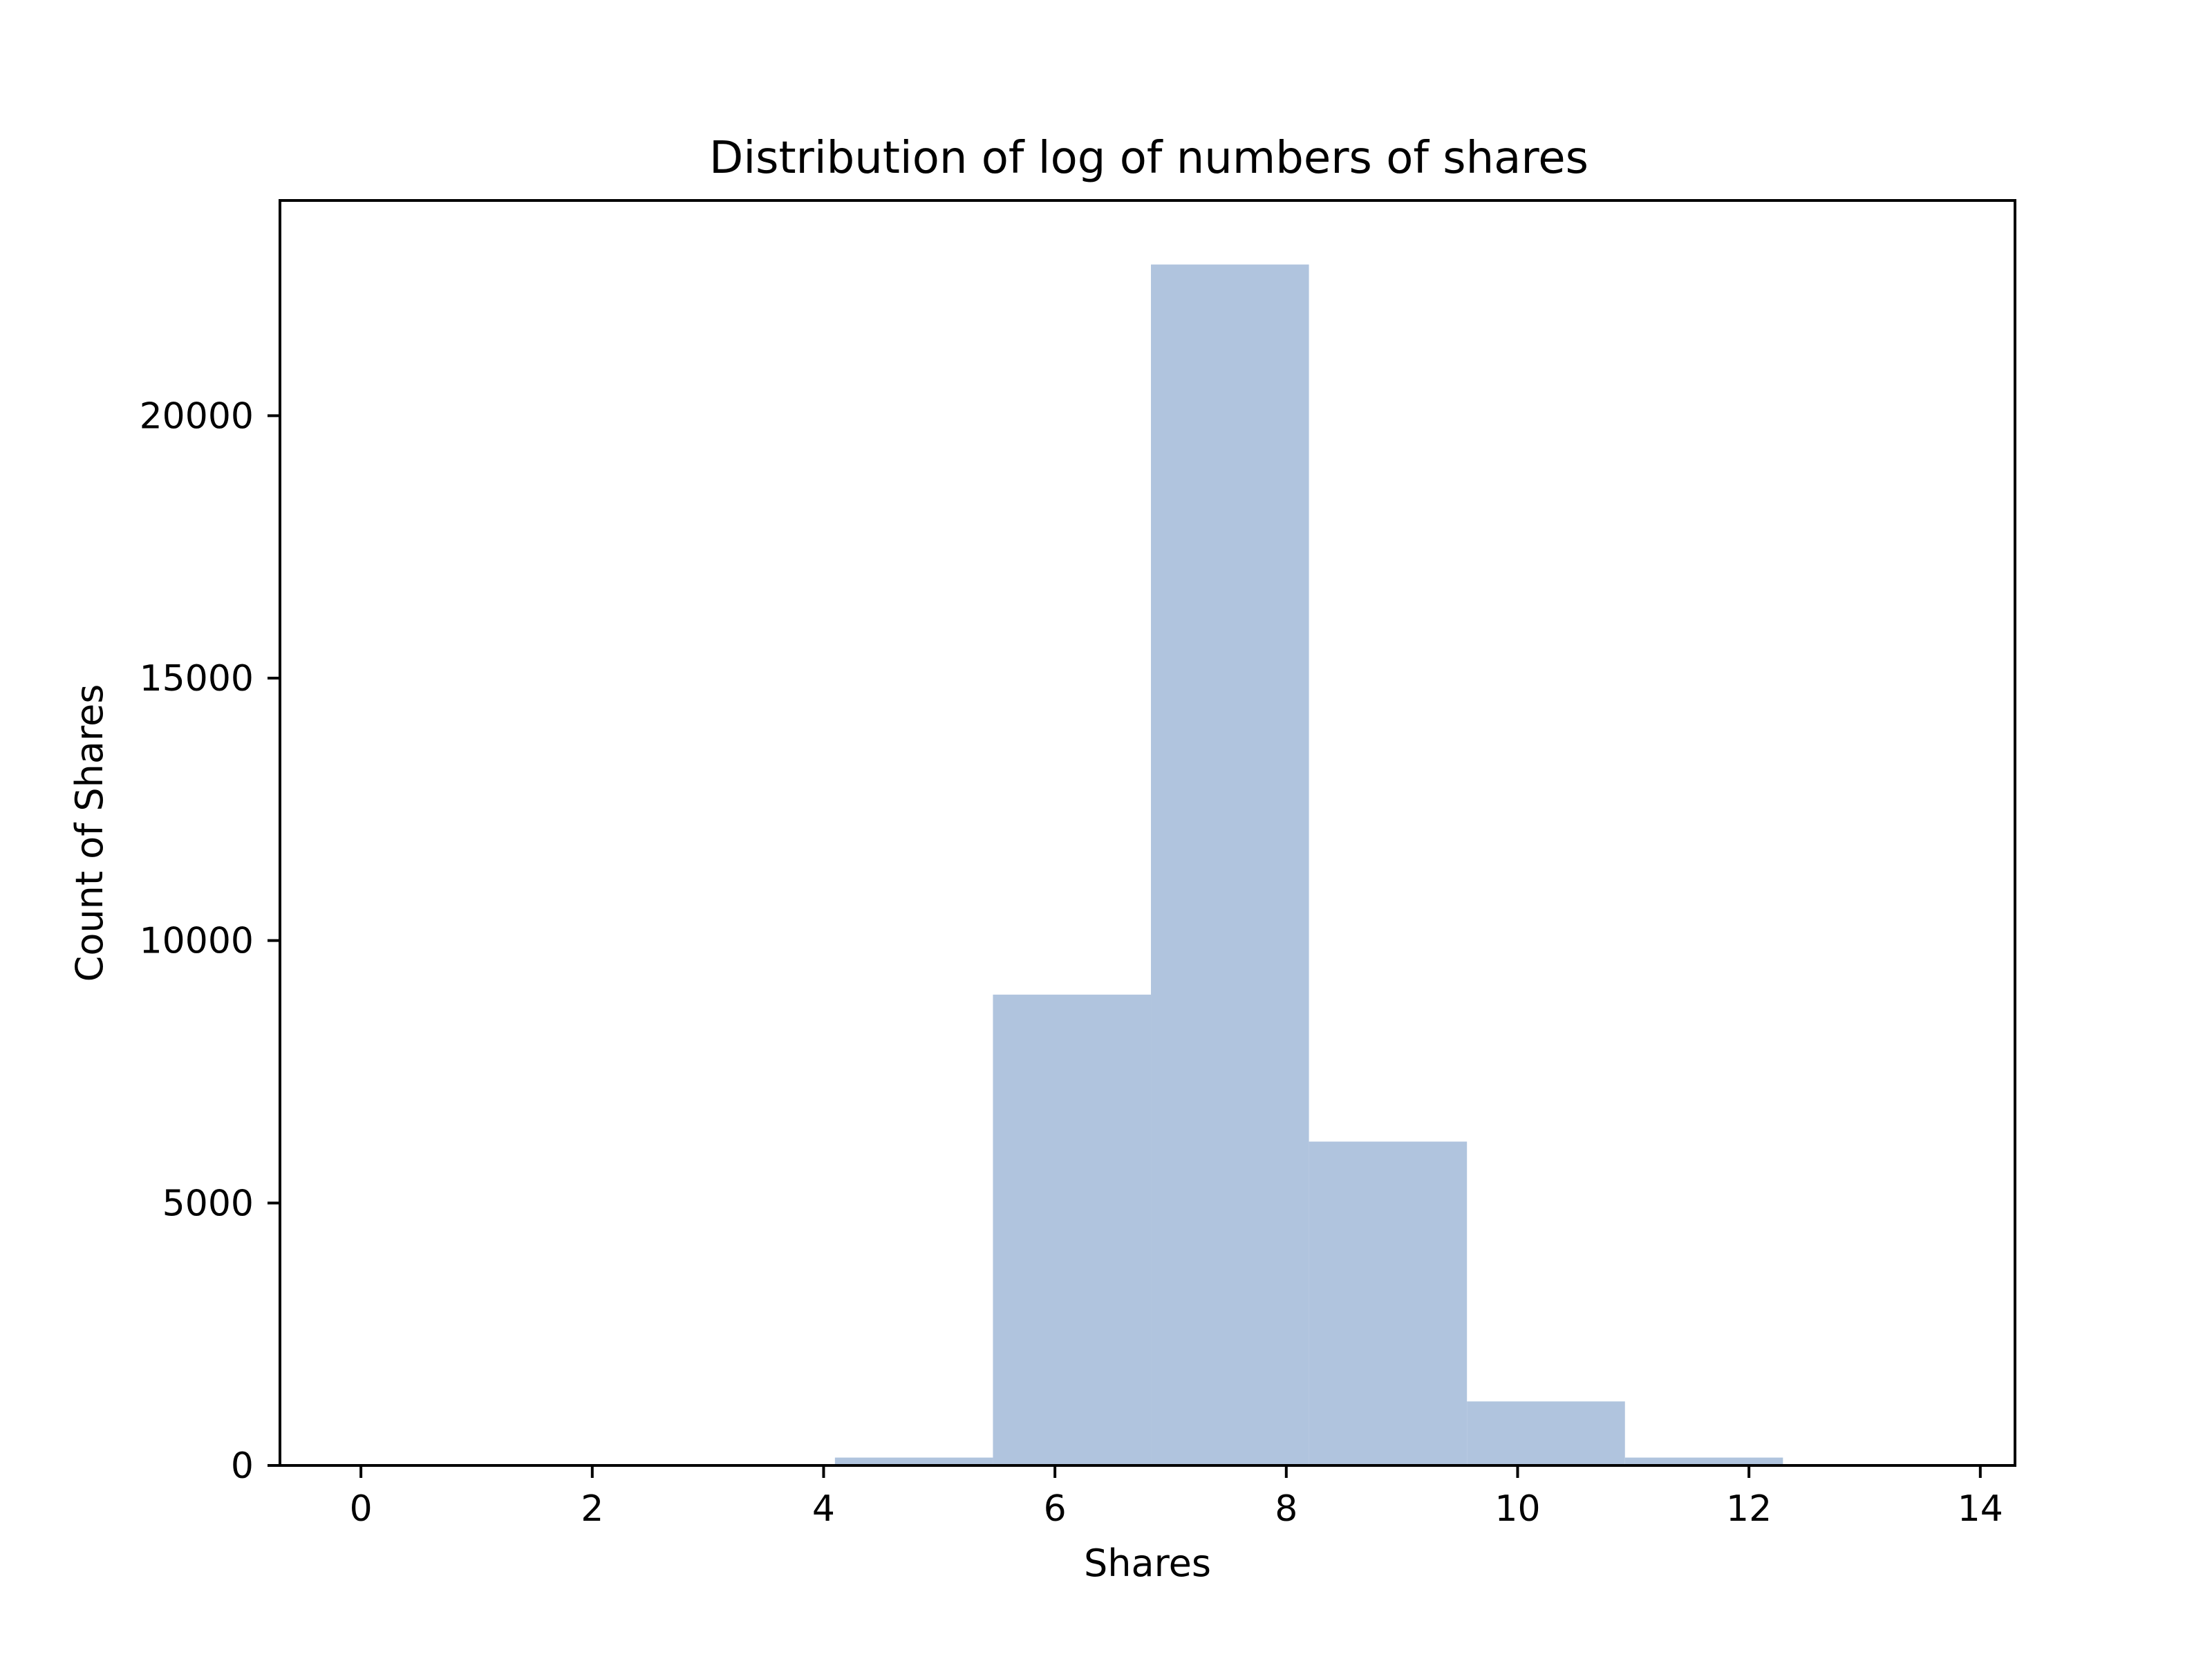  Describe the element at coordinates (1176, 1497) in the screenshot. I see `x-axis-ticks: 0 2 4 6 8 10 12 14` at that location.